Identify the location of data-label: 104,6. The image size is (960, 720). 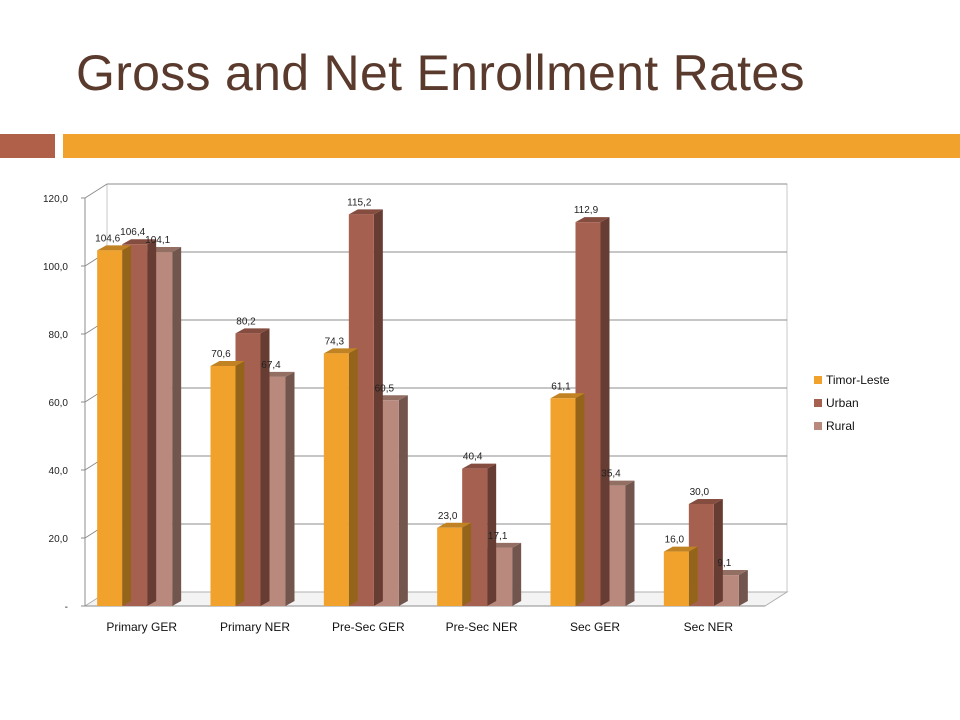
(107, 238).